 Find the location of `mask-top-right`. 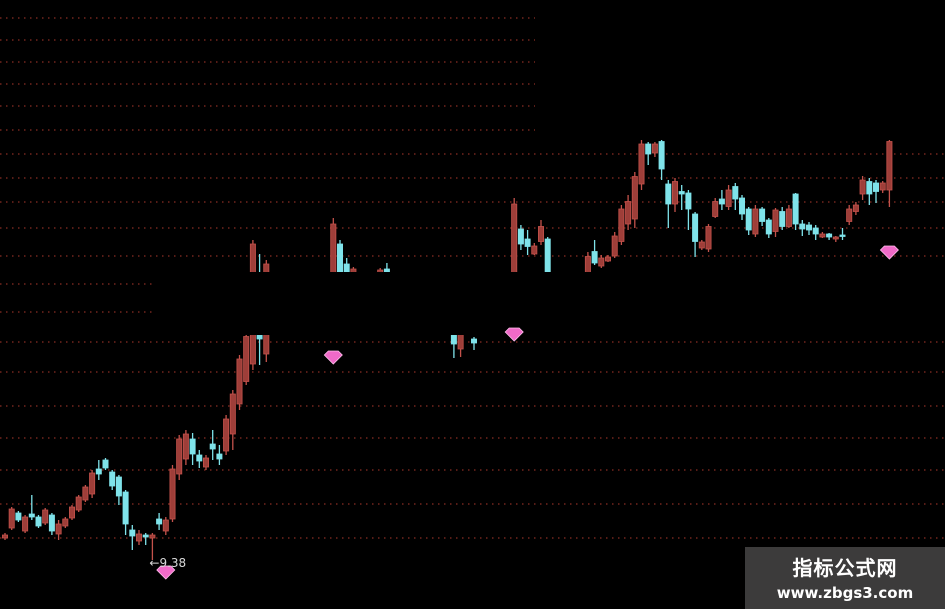

mask-top-right is located at coordinates (740, 68).